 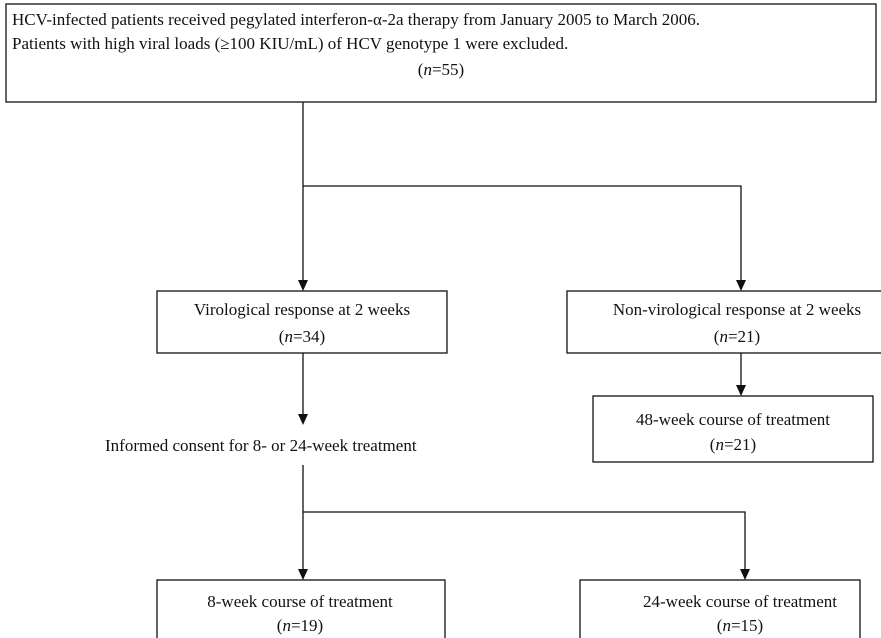 What do you see at coordinates (300, 601) in the screenshot?
I see `node-text: 8-week course of treatment` at bounding box center [300, 601].